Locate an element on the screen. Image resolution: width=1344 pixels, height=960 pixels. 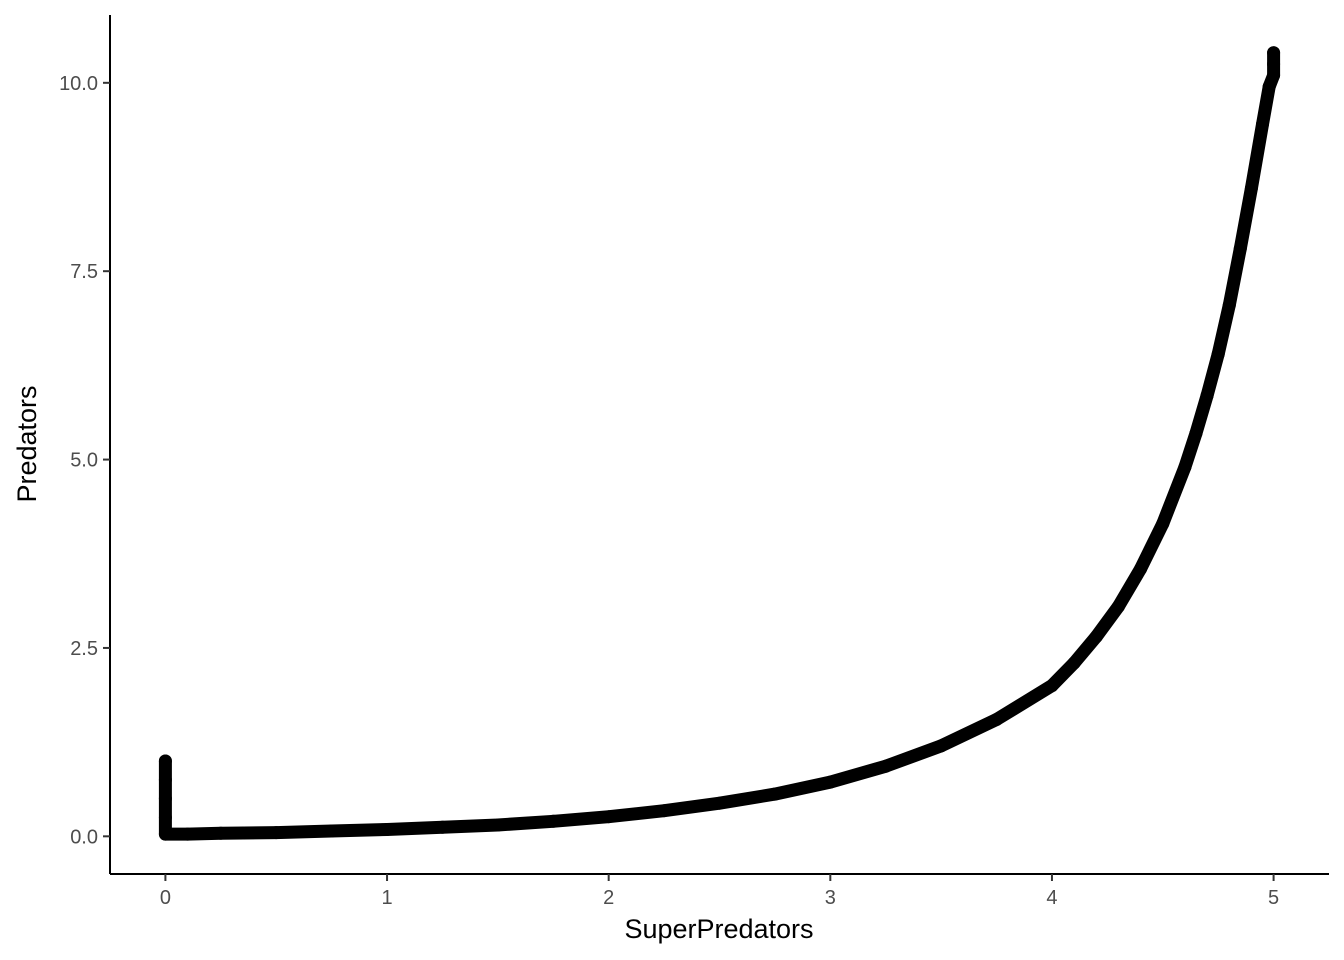
y-axis-ticks: 0.0 2.5 5.0 7.5 10.0 is located at coordinates (84, 460).